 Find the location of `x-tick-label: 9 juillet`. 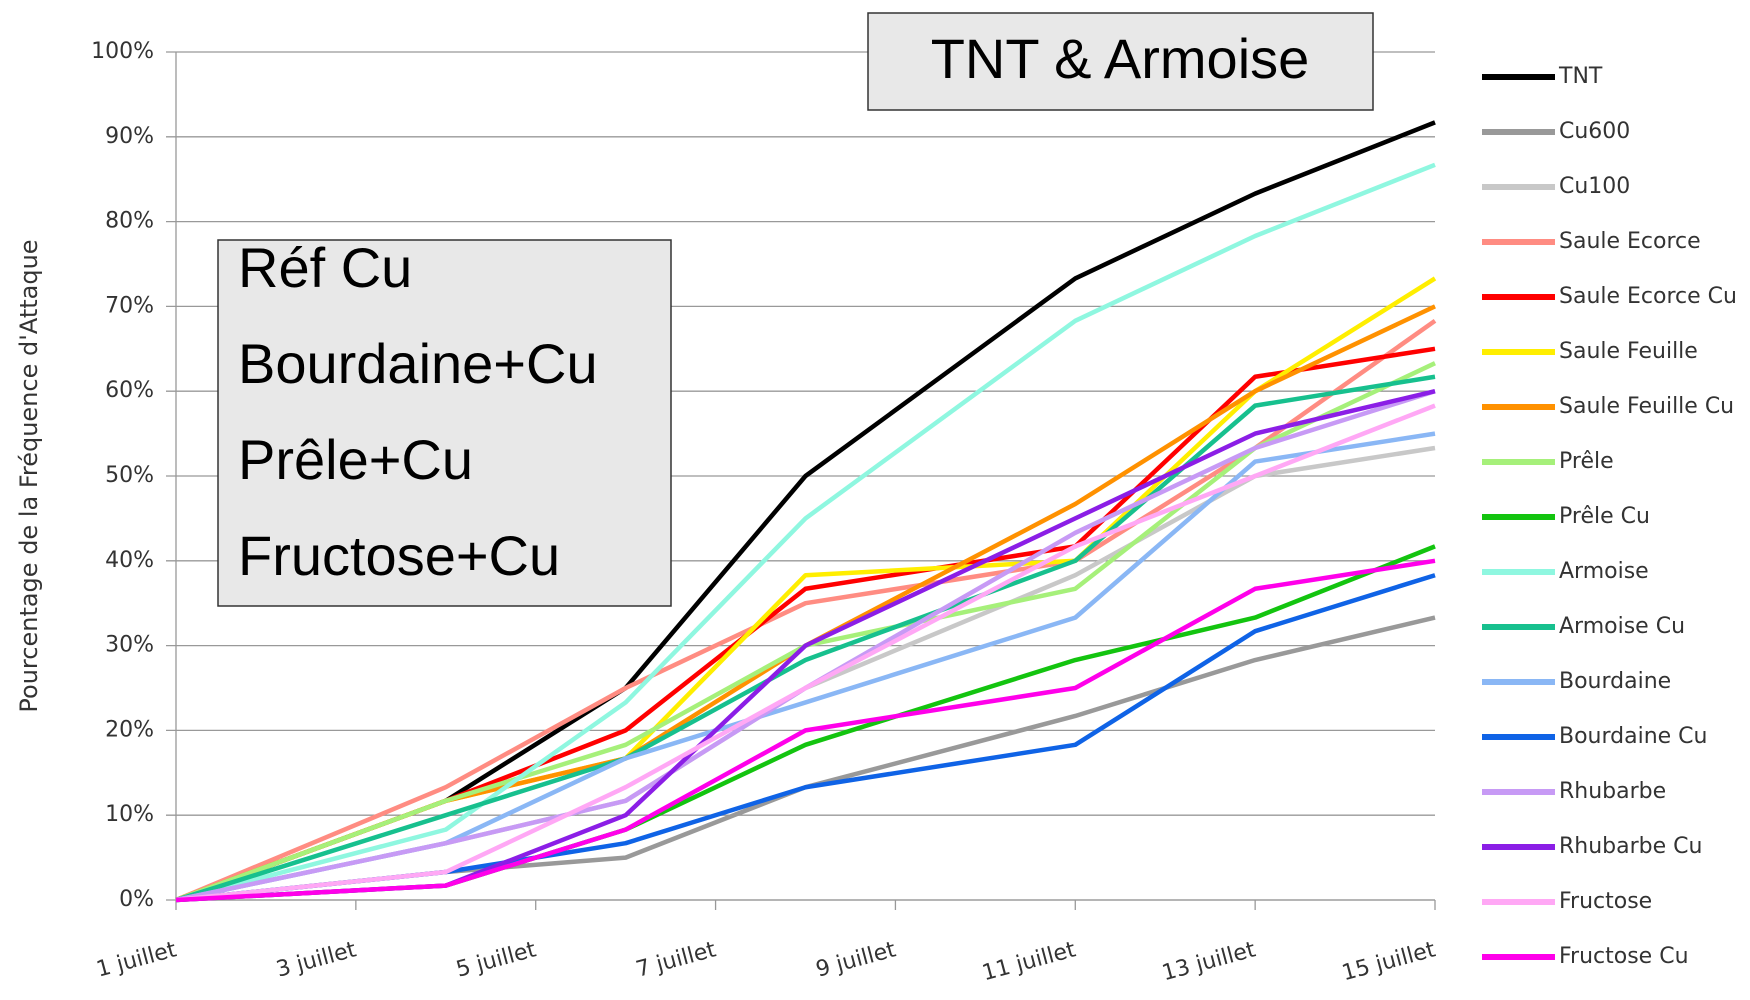

x-tick-label: 9 juillet is located at coordinates (856, 959).